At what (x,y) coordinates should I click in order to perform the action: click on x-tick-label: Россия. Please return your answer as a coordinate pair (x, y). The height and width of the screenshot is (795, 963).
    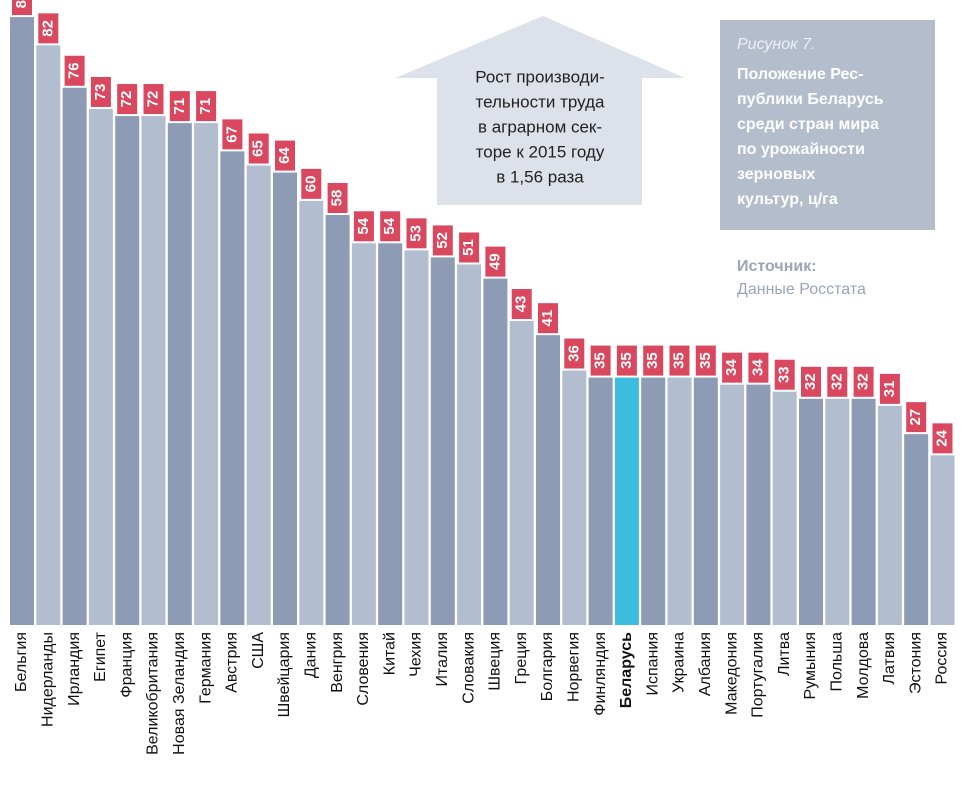
    Looking at the image, I should click on (942, 658).